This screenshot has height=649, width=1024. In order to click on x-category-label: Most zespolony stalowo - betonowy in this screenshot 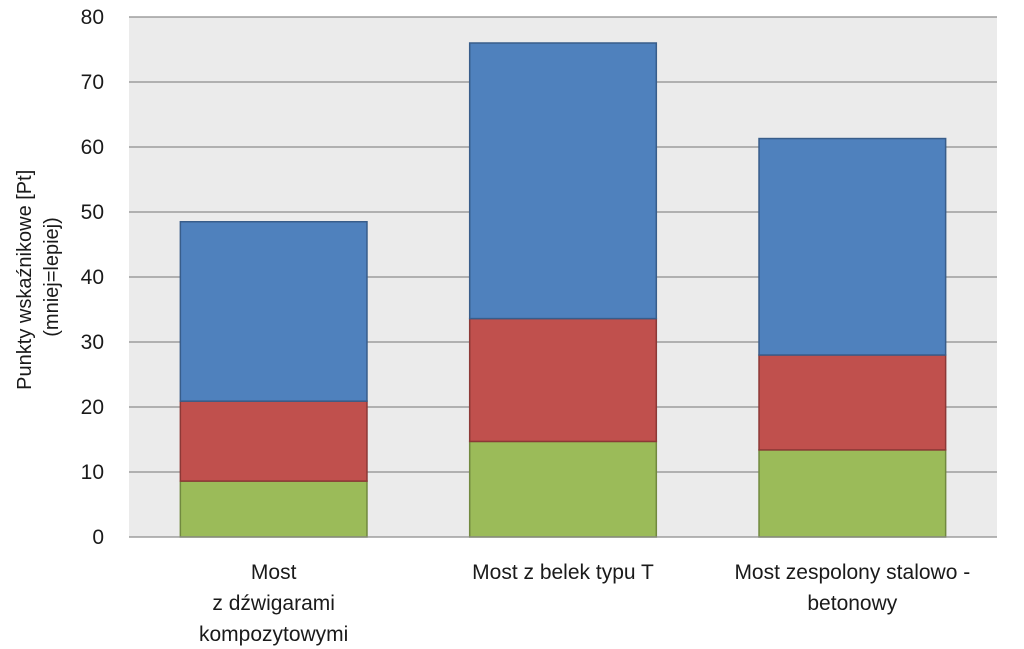, I will do `click(852, 588)`.